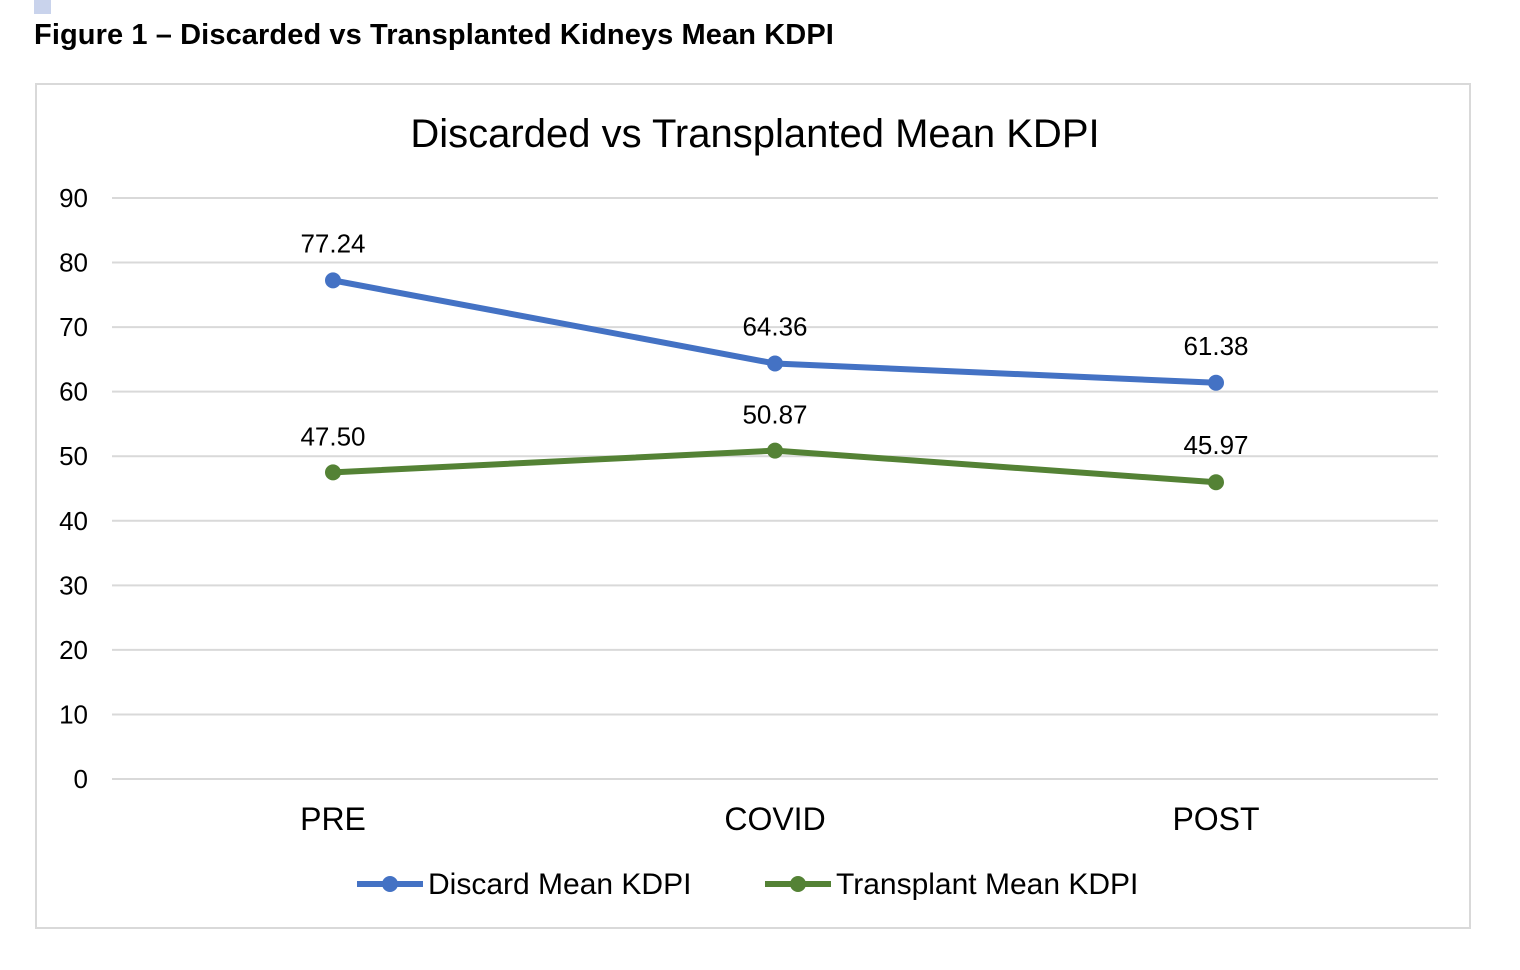 The height and width of the screenshot is (970, 1520). Describe the element at coordinates (73, 585) in the screenshot. I see `y-tick-label: 30` at that location.